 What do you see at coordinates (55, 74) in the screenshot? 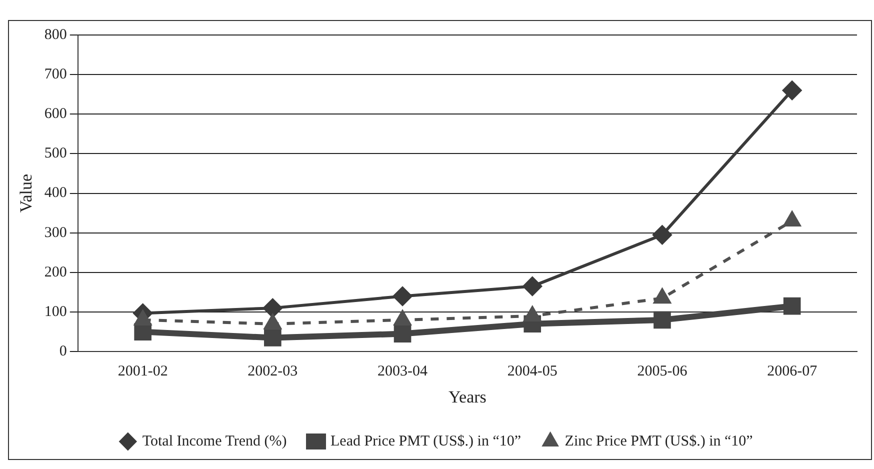
I see `y-tick-label: 700` at bounding box center [55, 74].